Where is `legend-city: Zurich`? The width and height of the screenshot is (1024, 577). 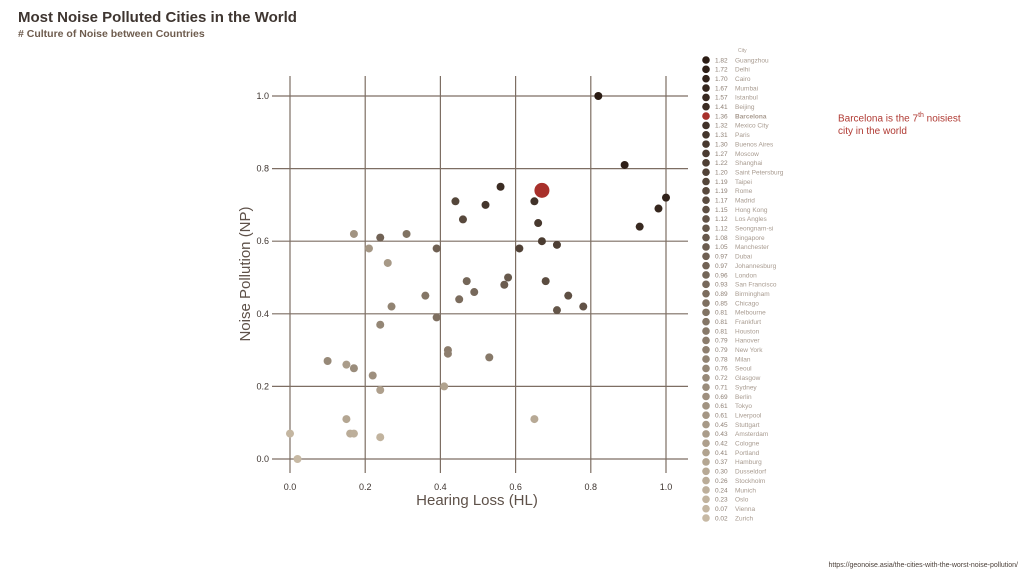
legend-city: Zurich is located at coordinates (744, 518).